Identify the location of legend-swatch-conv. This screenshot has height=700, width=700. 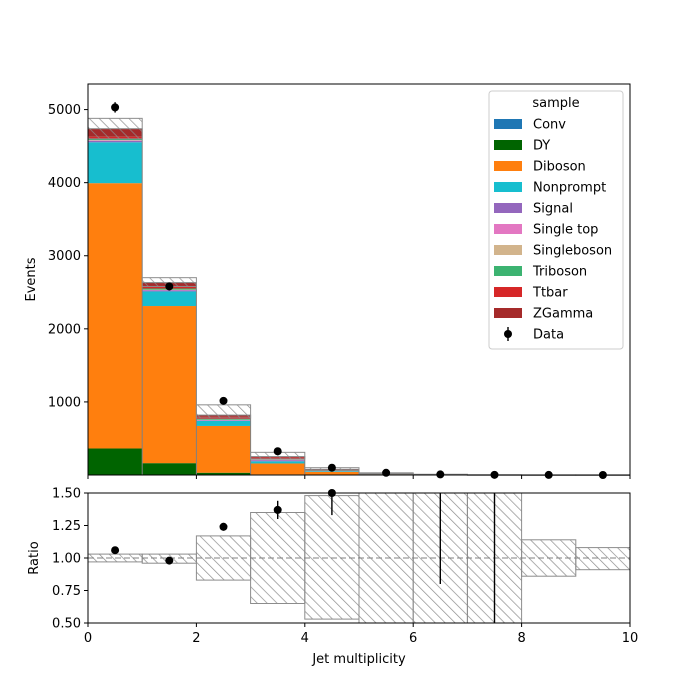
(508, 124).